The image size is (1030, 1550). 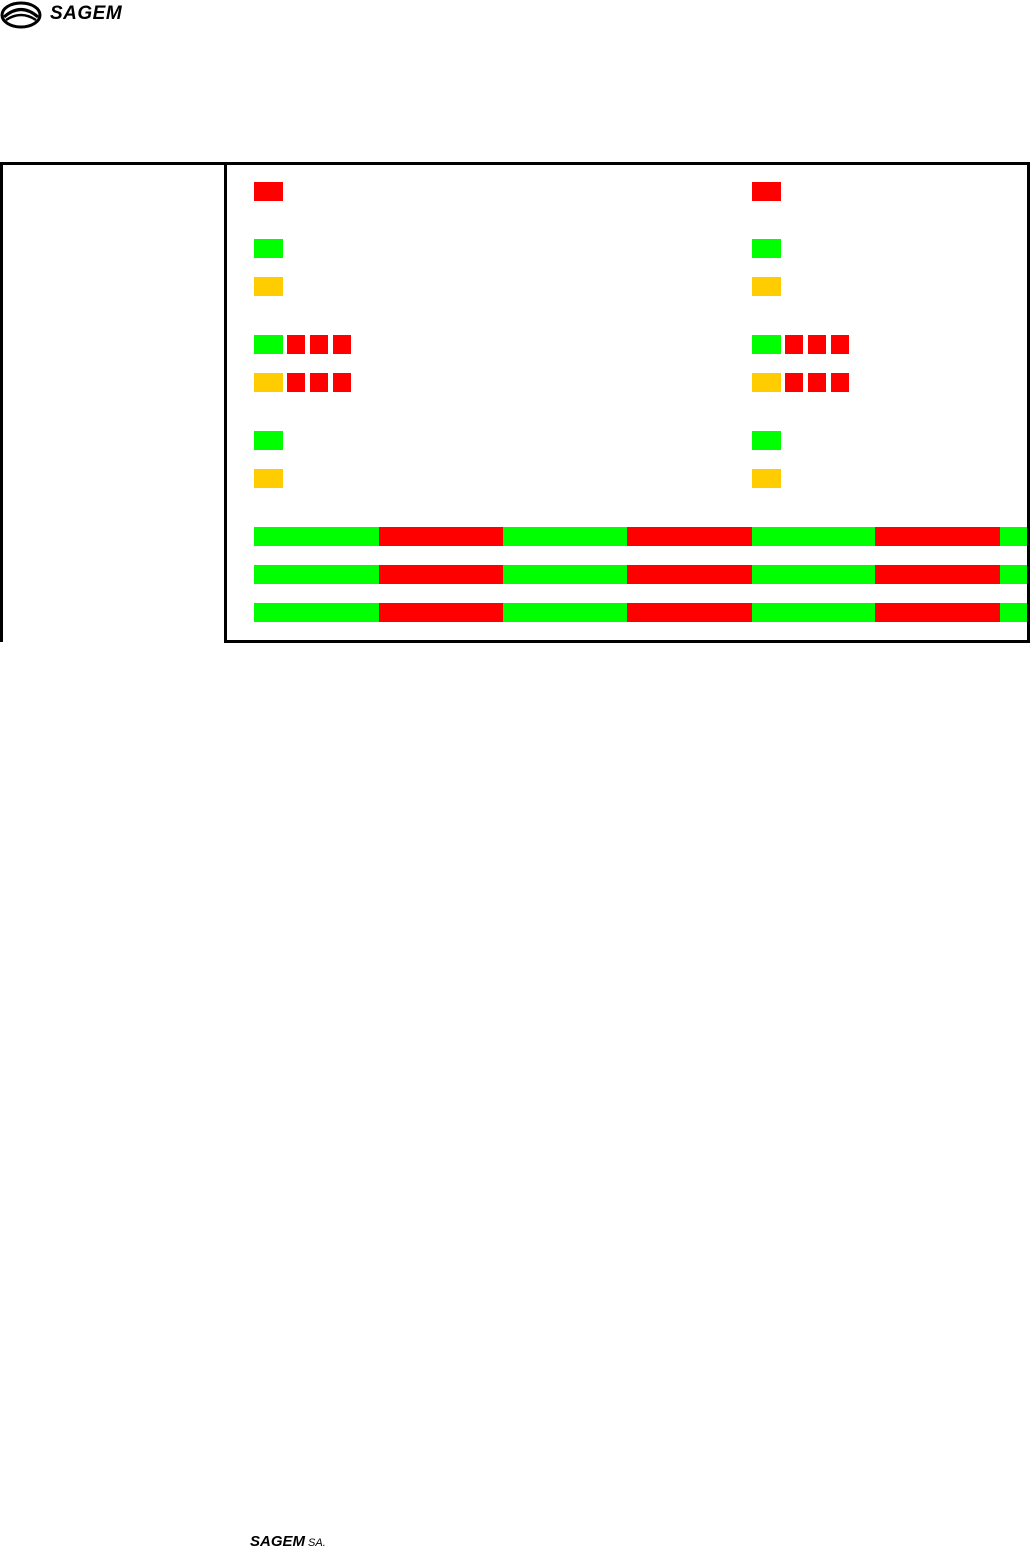 What do you see at coordinates (627, 641) in the screenshot?
I see `table-bottom-border` at bounding box center [627, 641].